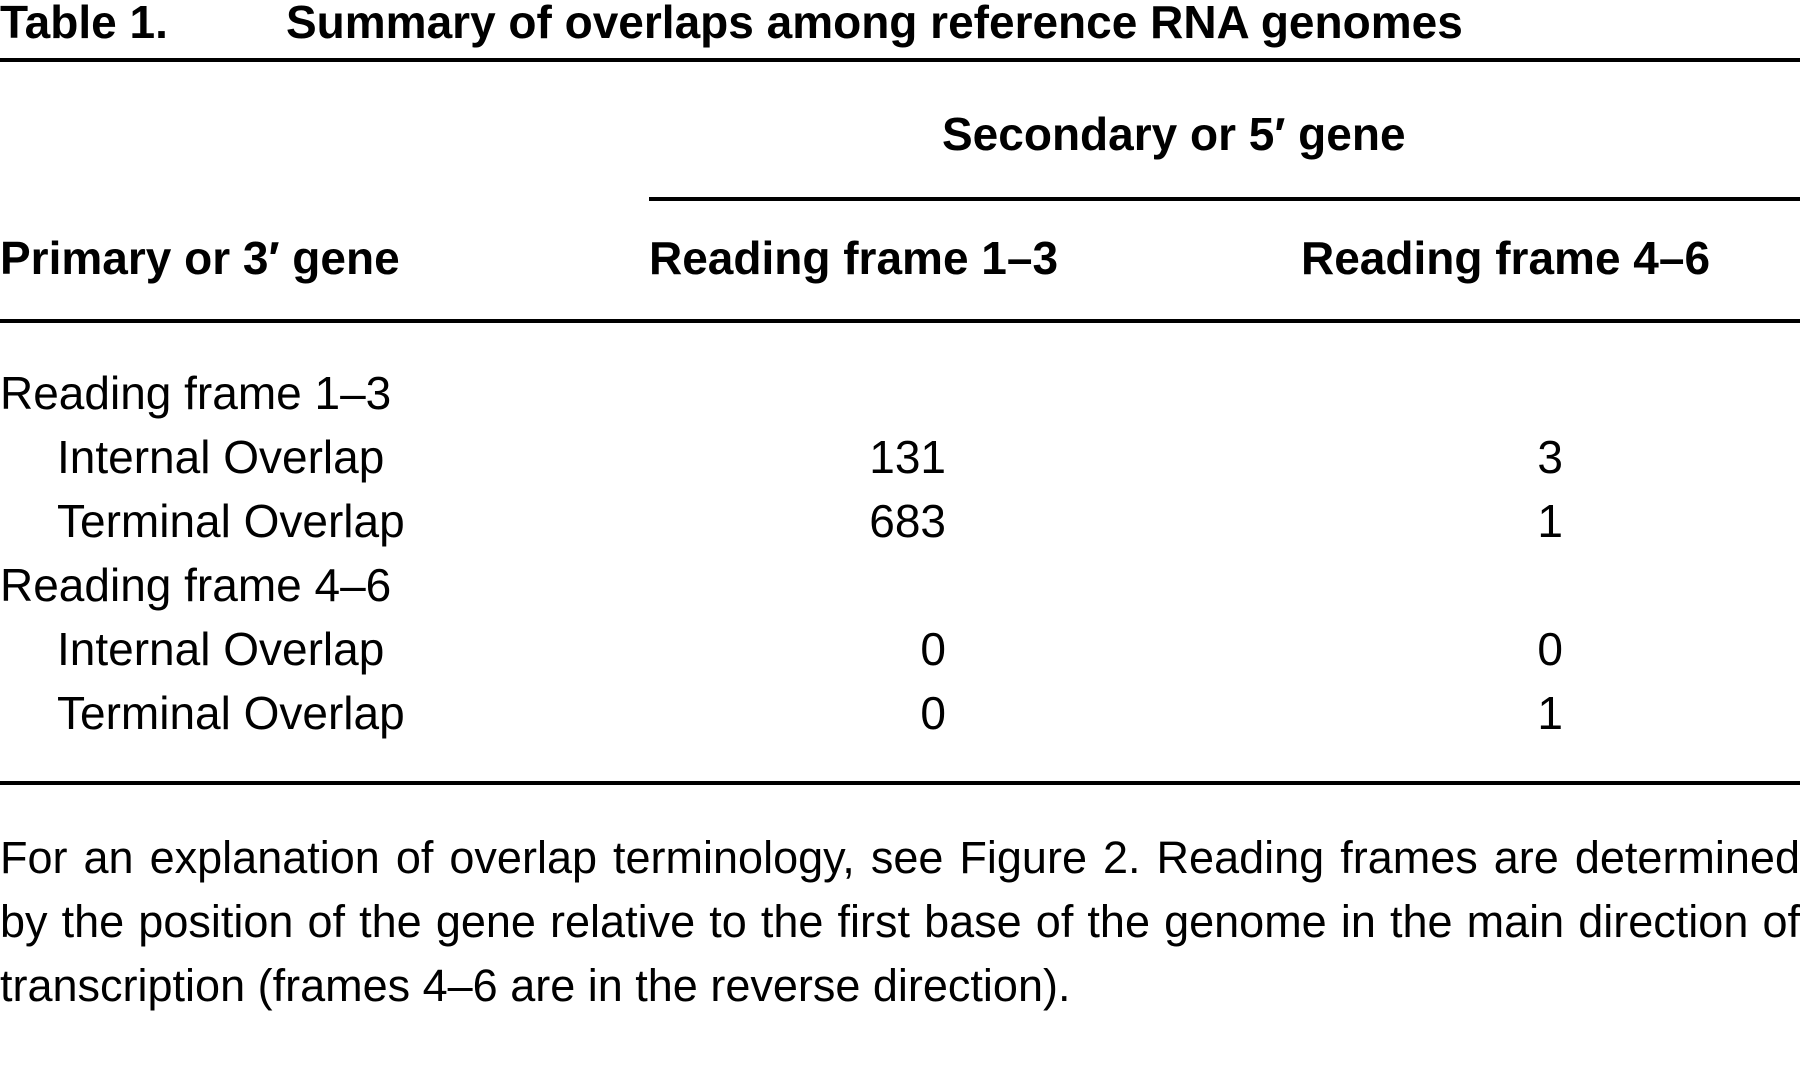 This screenshot has height=1080, width=1800. Describe the element at coordinates (196, 585) in the screenshot. I see `group-label: Reading frame 4–6` at that location.